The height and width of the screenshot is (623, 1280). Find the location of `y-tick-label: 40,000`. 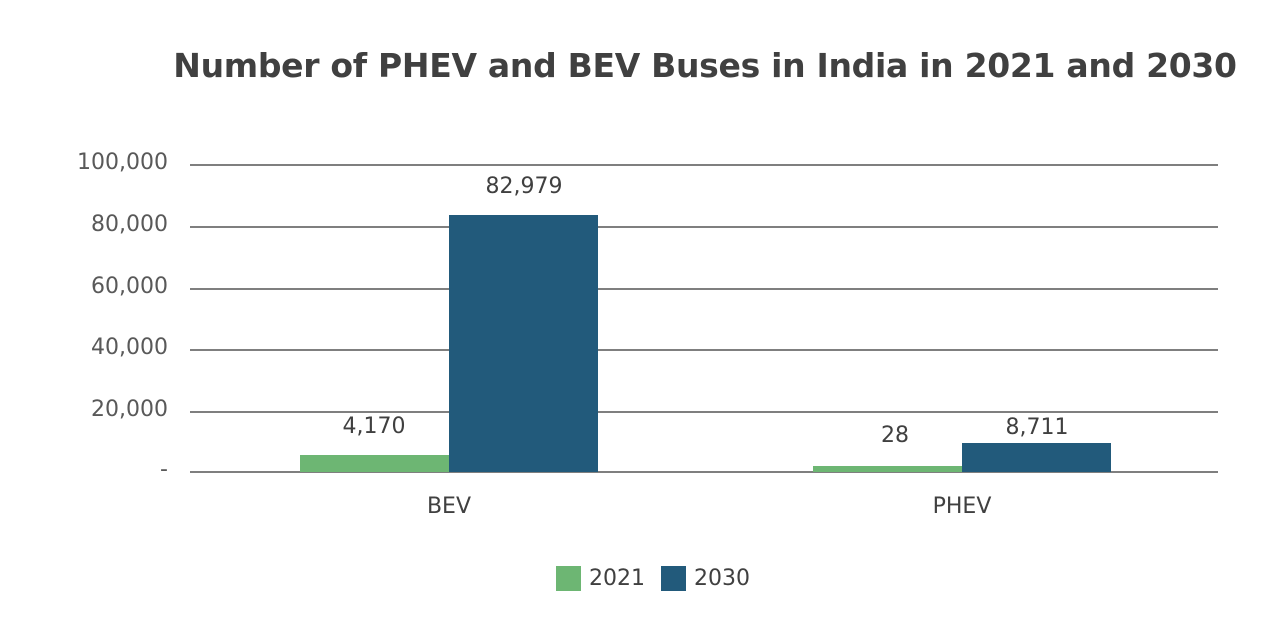

y-tick-label: 40,000 is located at coordinates (129, 347).